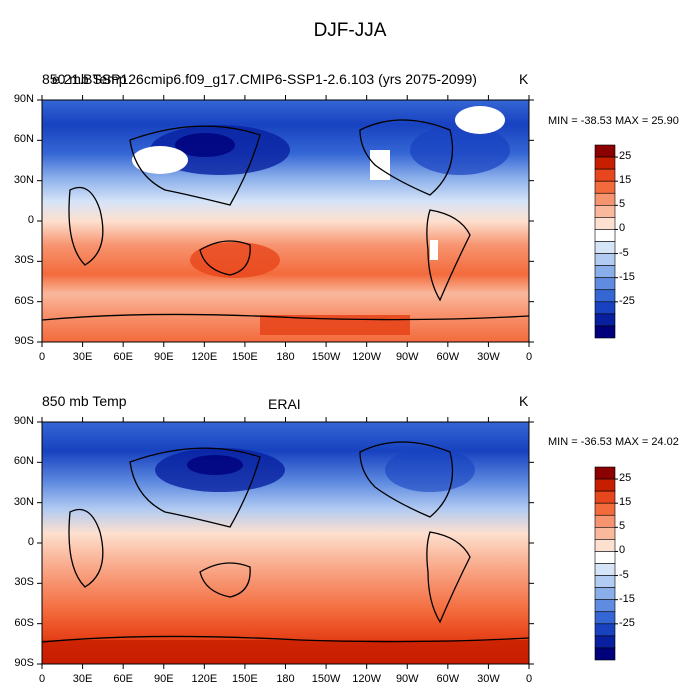  What do you see at coordinates (84, 79) in the screenshot?
I see `panel1-left-label: 850 mb Temp` at bounding box center [84, 79].